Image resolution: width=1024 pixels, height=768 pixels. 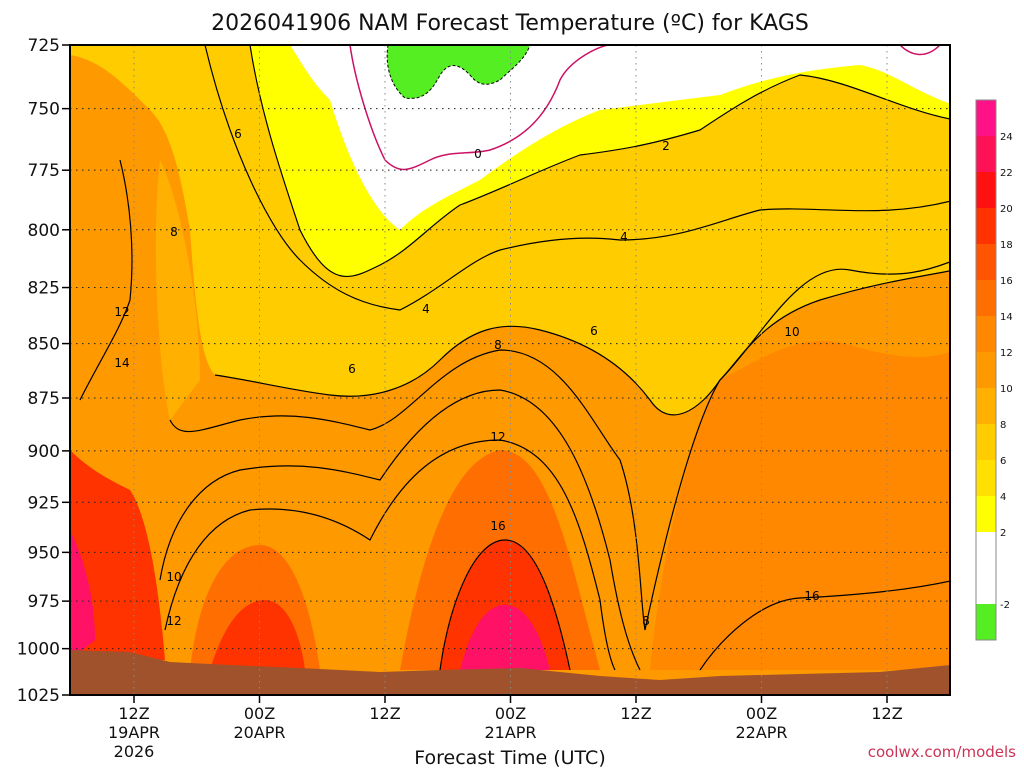 I want to click on contour-label: 14, so click(x=121, y=363).